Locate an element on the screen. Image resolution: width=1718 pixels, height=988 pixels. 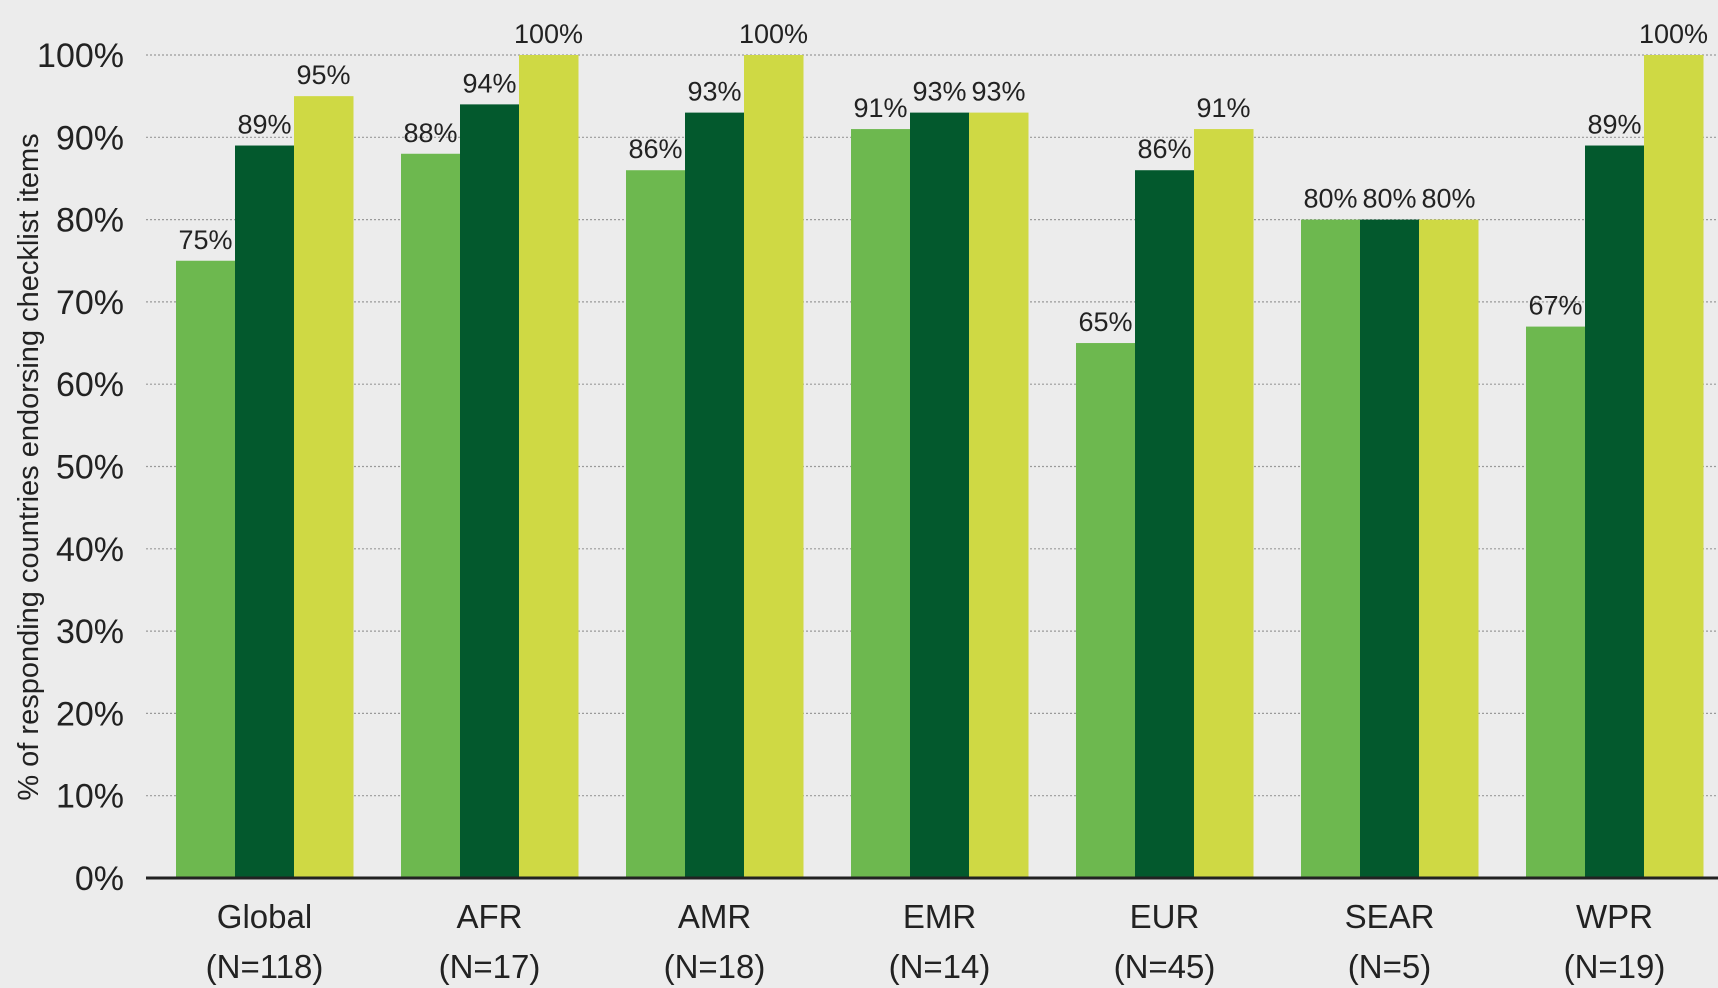
data-label: 75% is located at coordinates (205, 240).